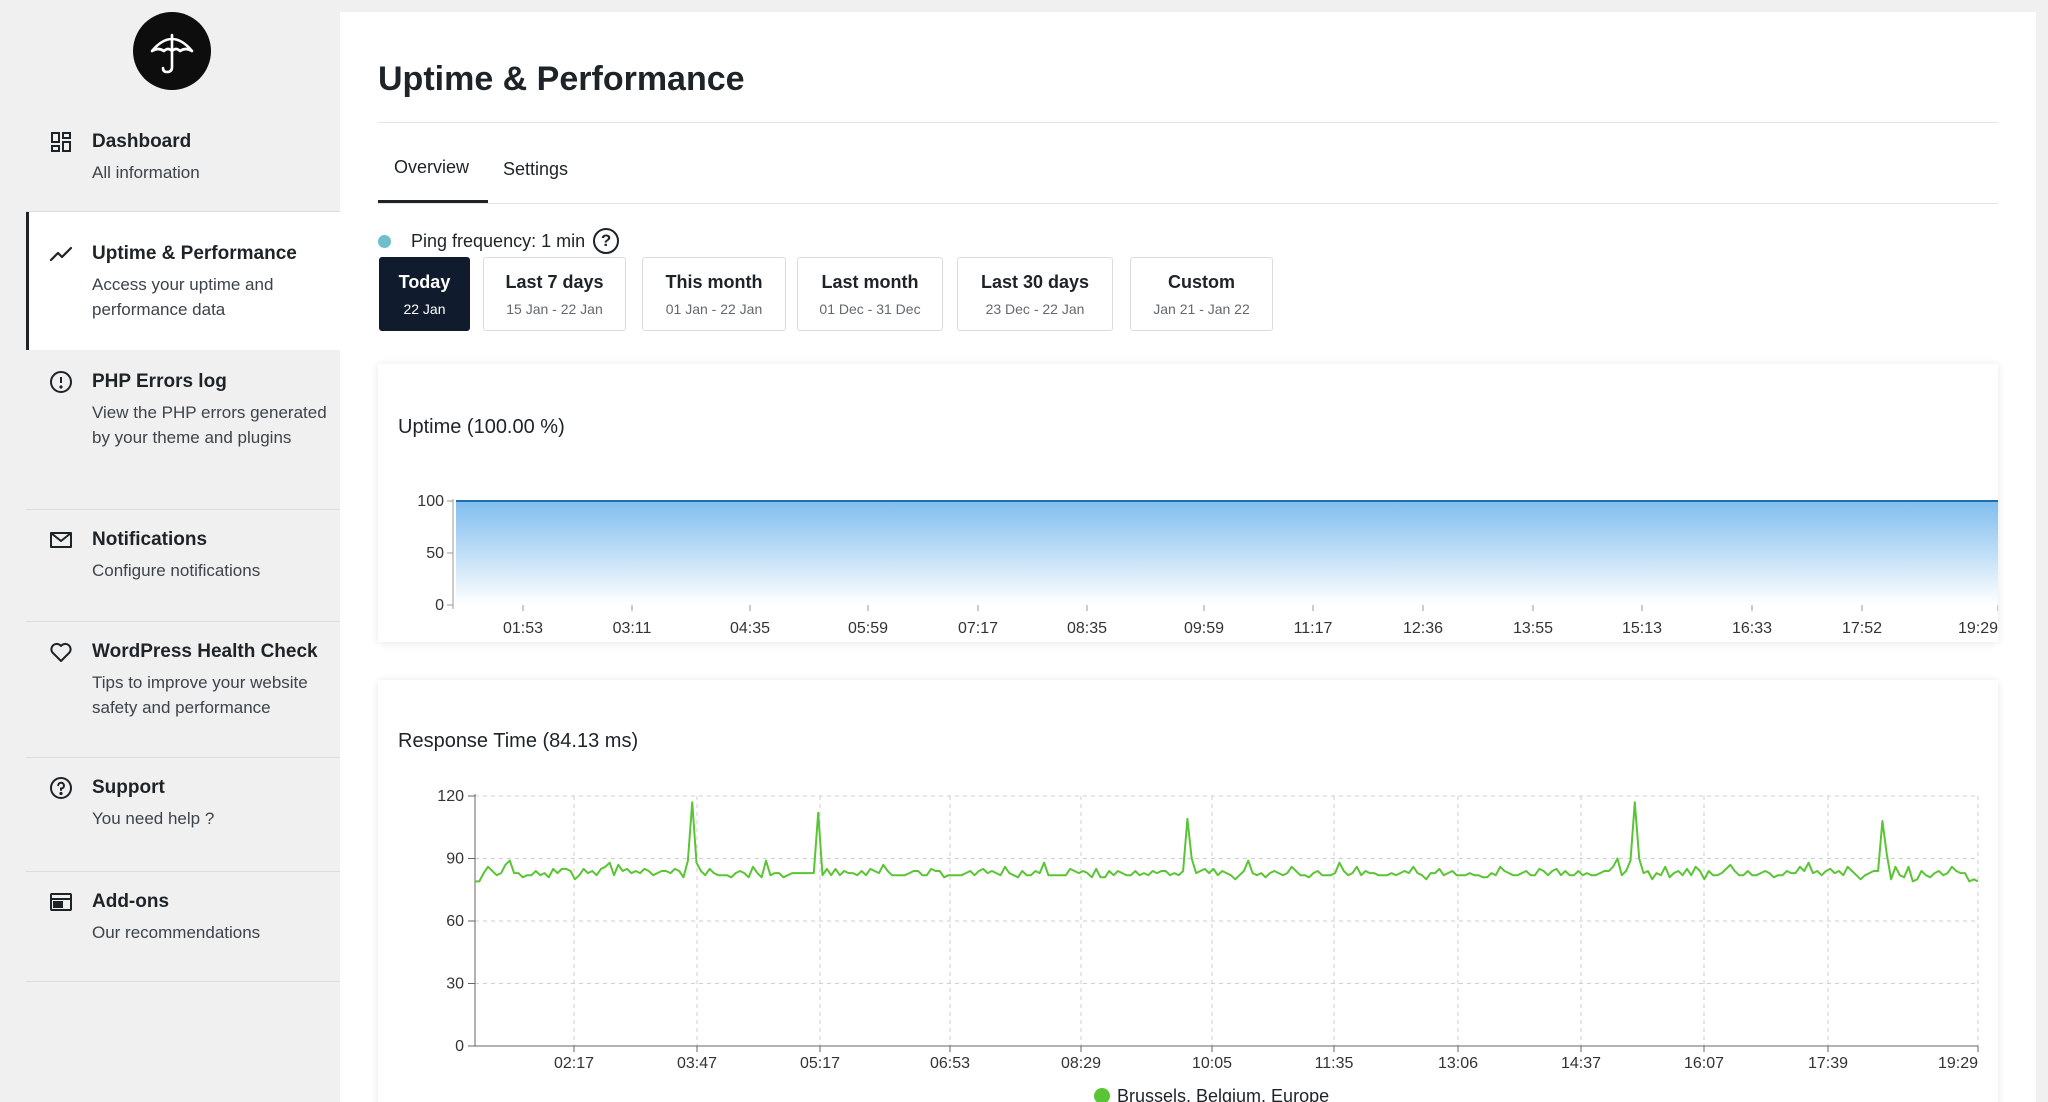 The width and height of the screenshot is (2048, 1102). I want to click on alert-circle-icon, so click(61, 382).